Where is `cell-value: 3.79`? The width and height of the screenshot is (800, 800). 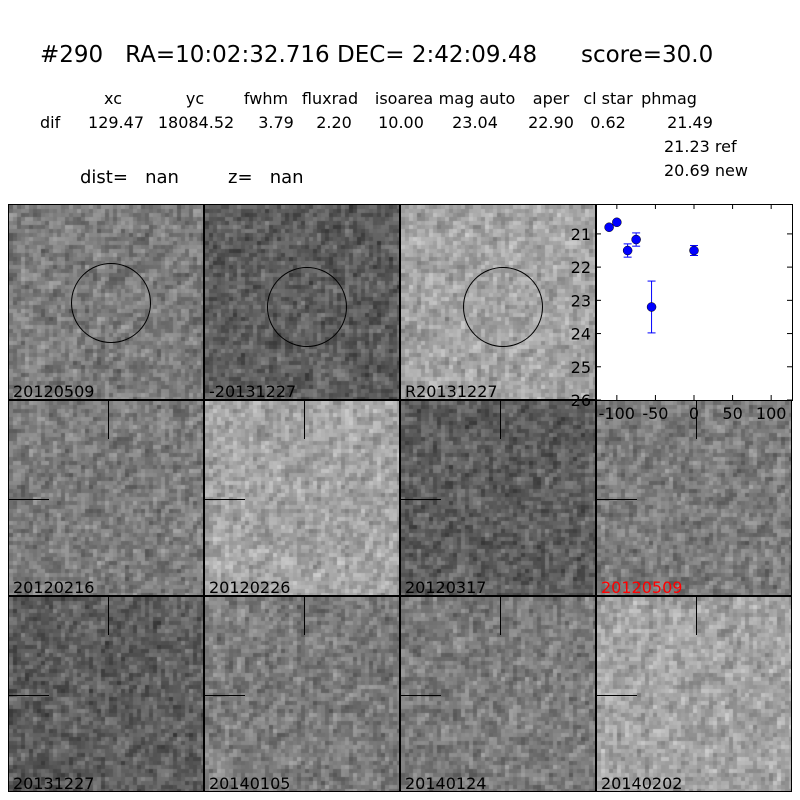
cell-value: 3.79 is located at coordinates (276, 122).